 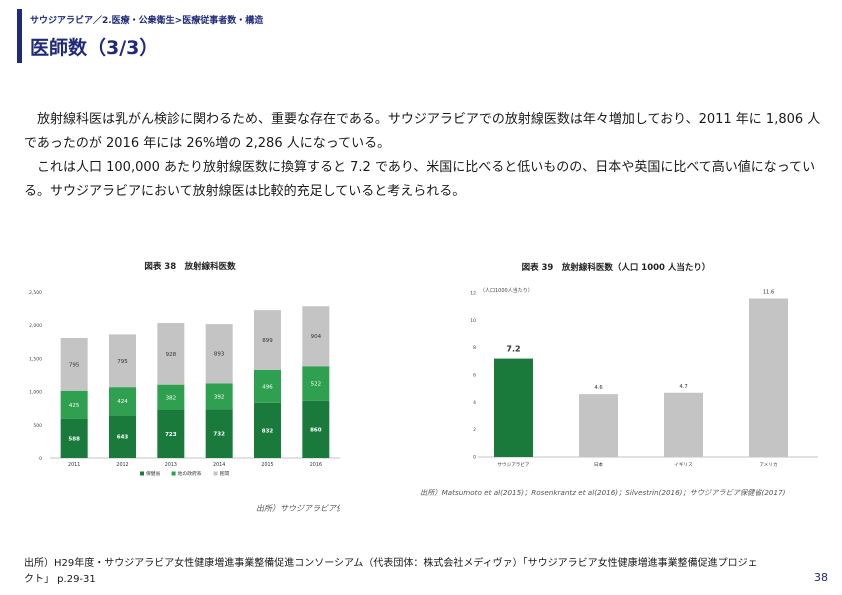 I want to click on chart38-data-label: 904, so click(x=316, y=337).